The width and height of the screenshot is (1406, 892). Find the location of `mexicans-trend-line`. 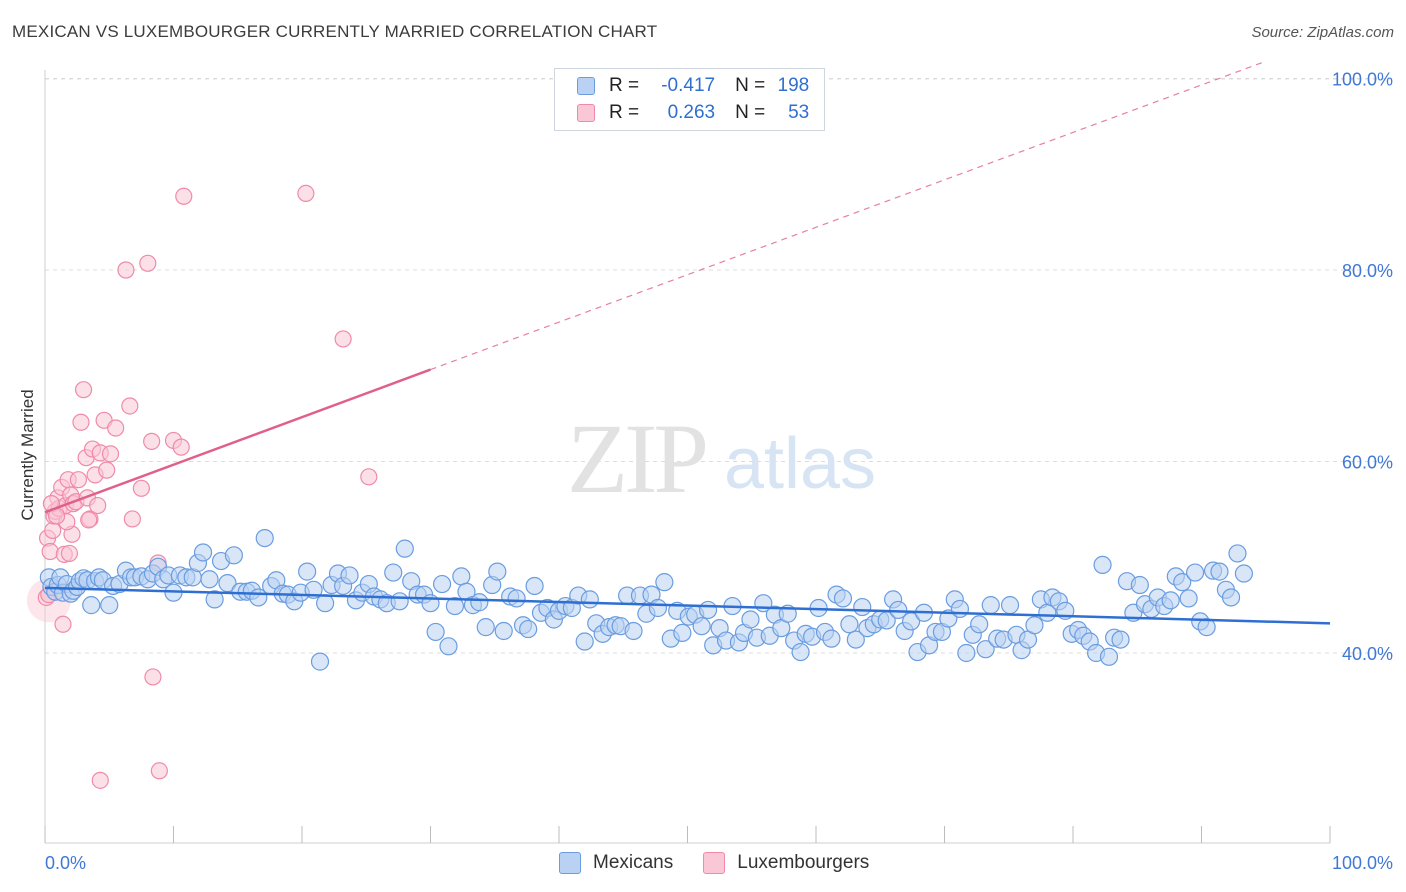

mexicans-trend-line is located at coordinates (687, 605).